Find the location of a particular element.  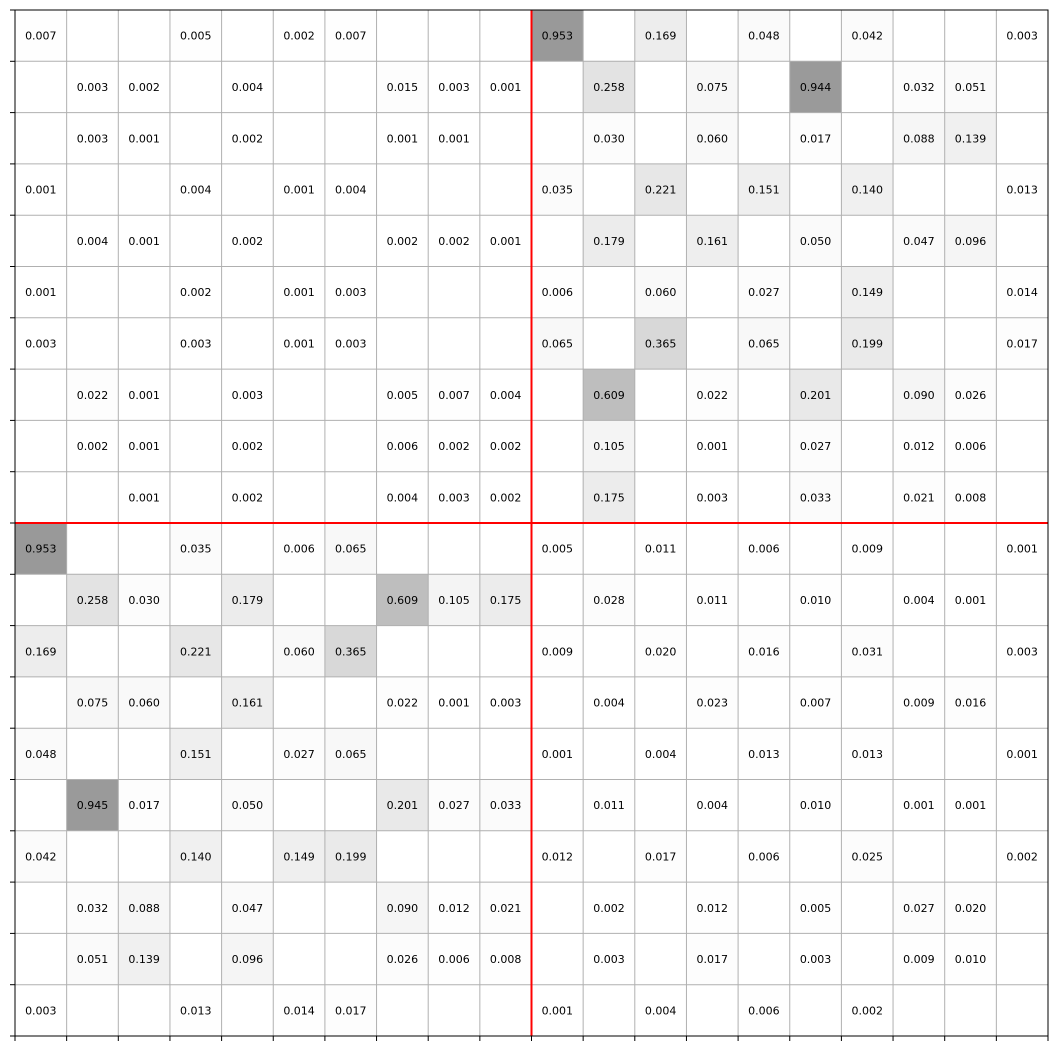

heatmap-cell-r7-c18 is located at coordinates (970, 395).